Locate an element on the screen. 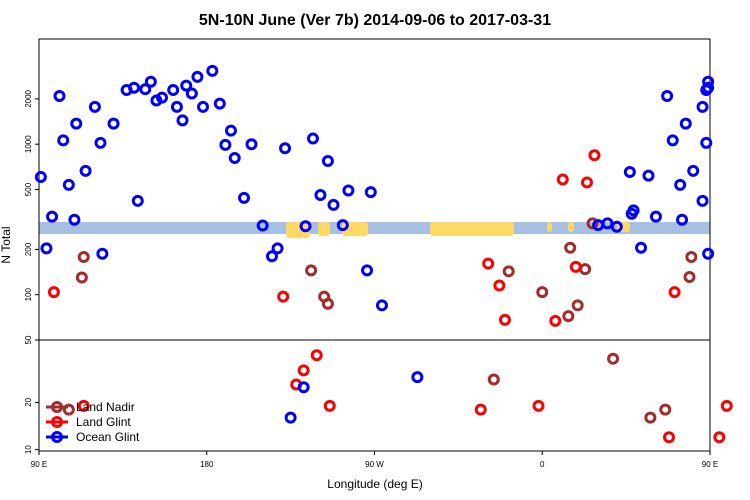 The height and width of the screenshot is (500, 750). x-axis-label: Longitude (deg E) is located at coordinates (374, 484).